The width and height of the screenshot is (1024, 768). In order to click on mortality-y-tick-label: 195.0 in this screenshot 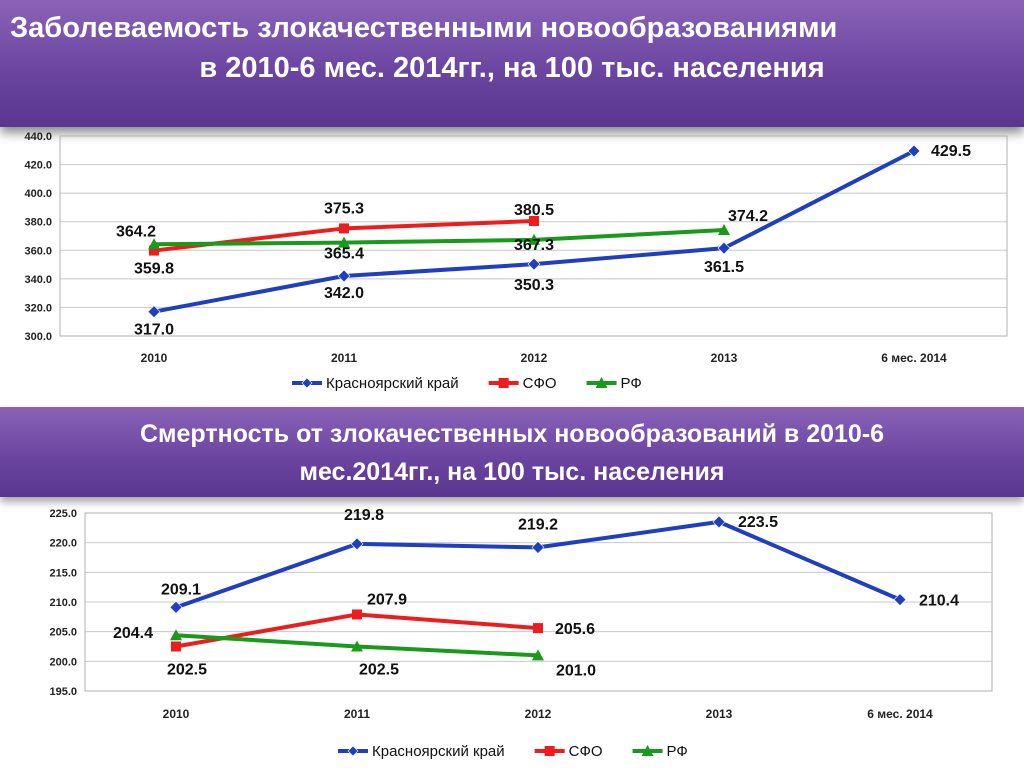, I will do `click(63, 692)`.